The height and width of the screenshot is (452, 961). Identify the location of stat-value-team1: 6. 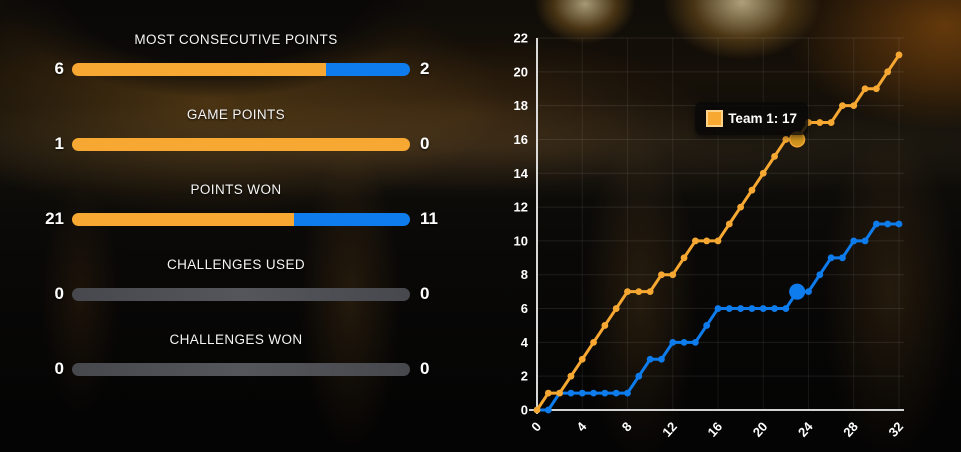
(59, 68).